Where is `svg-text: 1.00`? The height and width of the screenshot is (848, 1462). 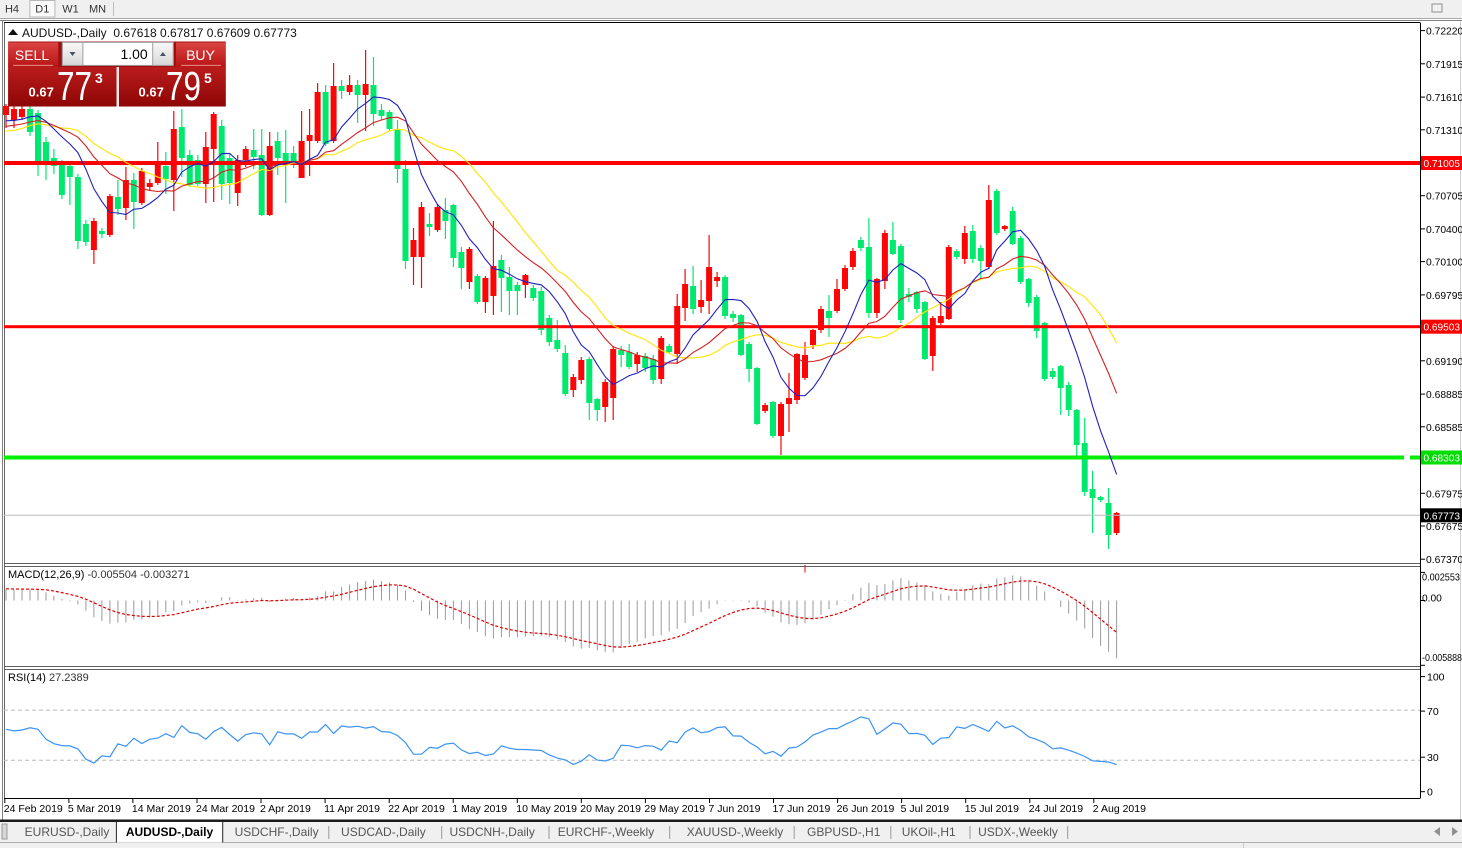
svg-text: 1.00 is located at coordinates (133, 54).